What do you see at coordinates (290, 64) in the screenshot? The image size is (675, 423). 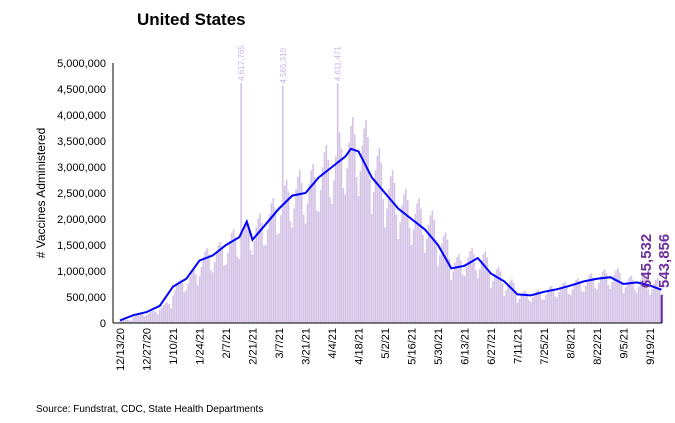 I see `bar-value-labels: 4,617,765 4,565,310 4,611,471` at bounding box center [290, 64].